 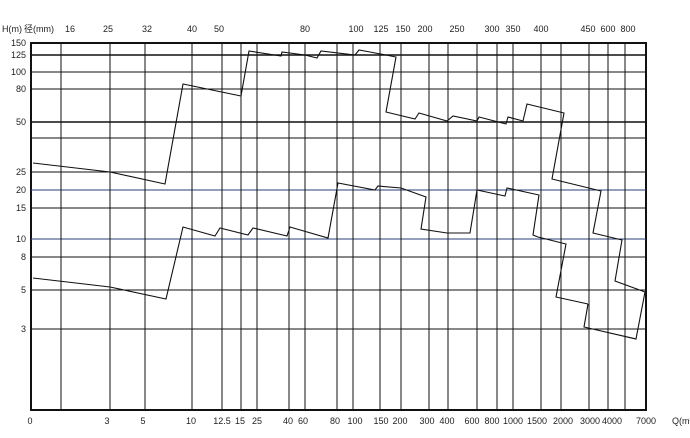 I want to click on y-tick-label: 3, so click(x=23, y=329).